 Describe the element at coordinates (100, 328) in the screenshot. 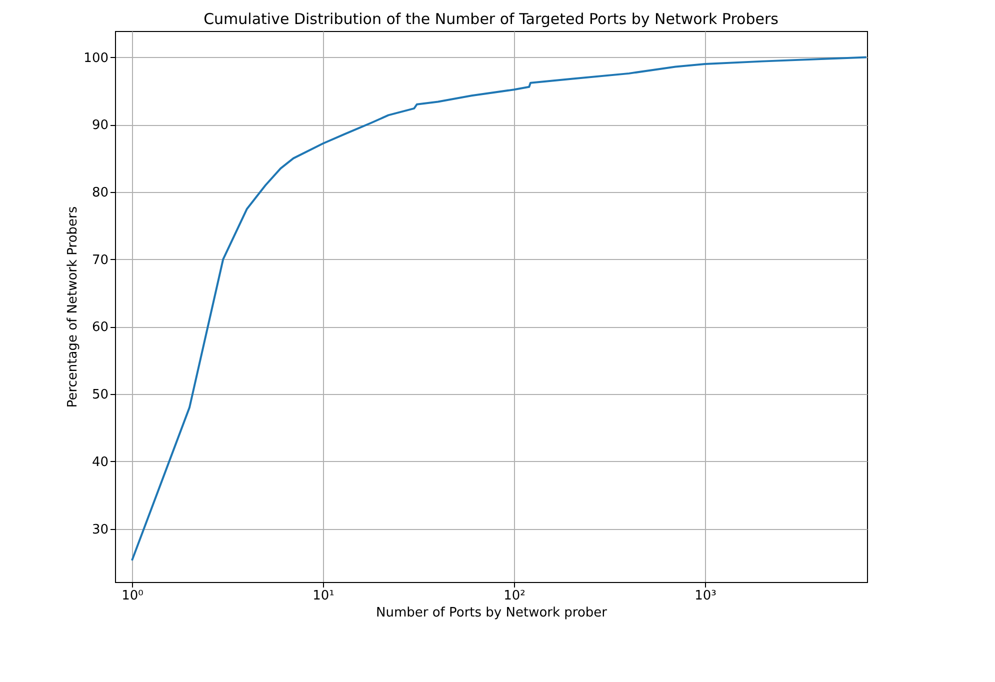

I see `y-tick-label: 60` at that location.